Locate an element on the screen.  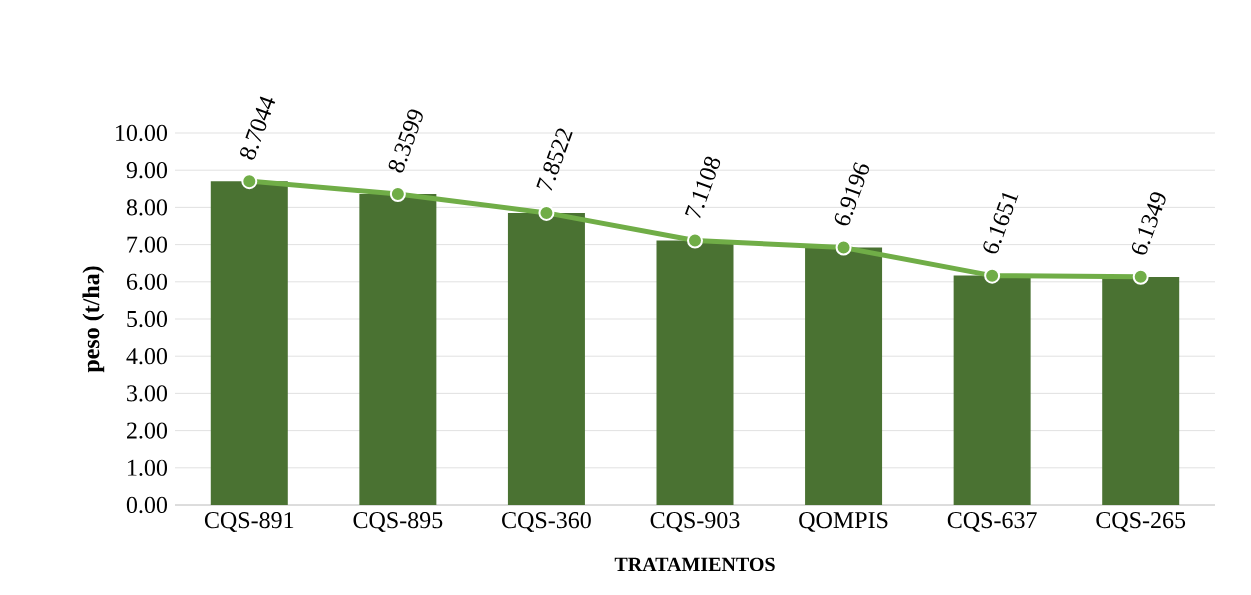
y-tick-label: 4.00 is located at coordinates (147, 356).